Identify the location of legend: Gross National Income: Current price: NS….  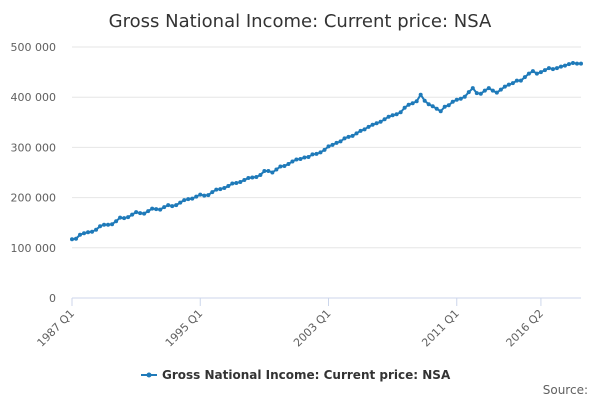
(296, 375).